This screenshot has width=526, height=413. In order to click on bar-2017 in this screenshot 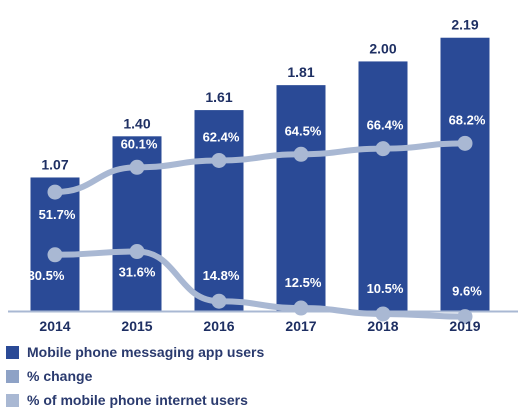, I will do `click(301, 198)`.